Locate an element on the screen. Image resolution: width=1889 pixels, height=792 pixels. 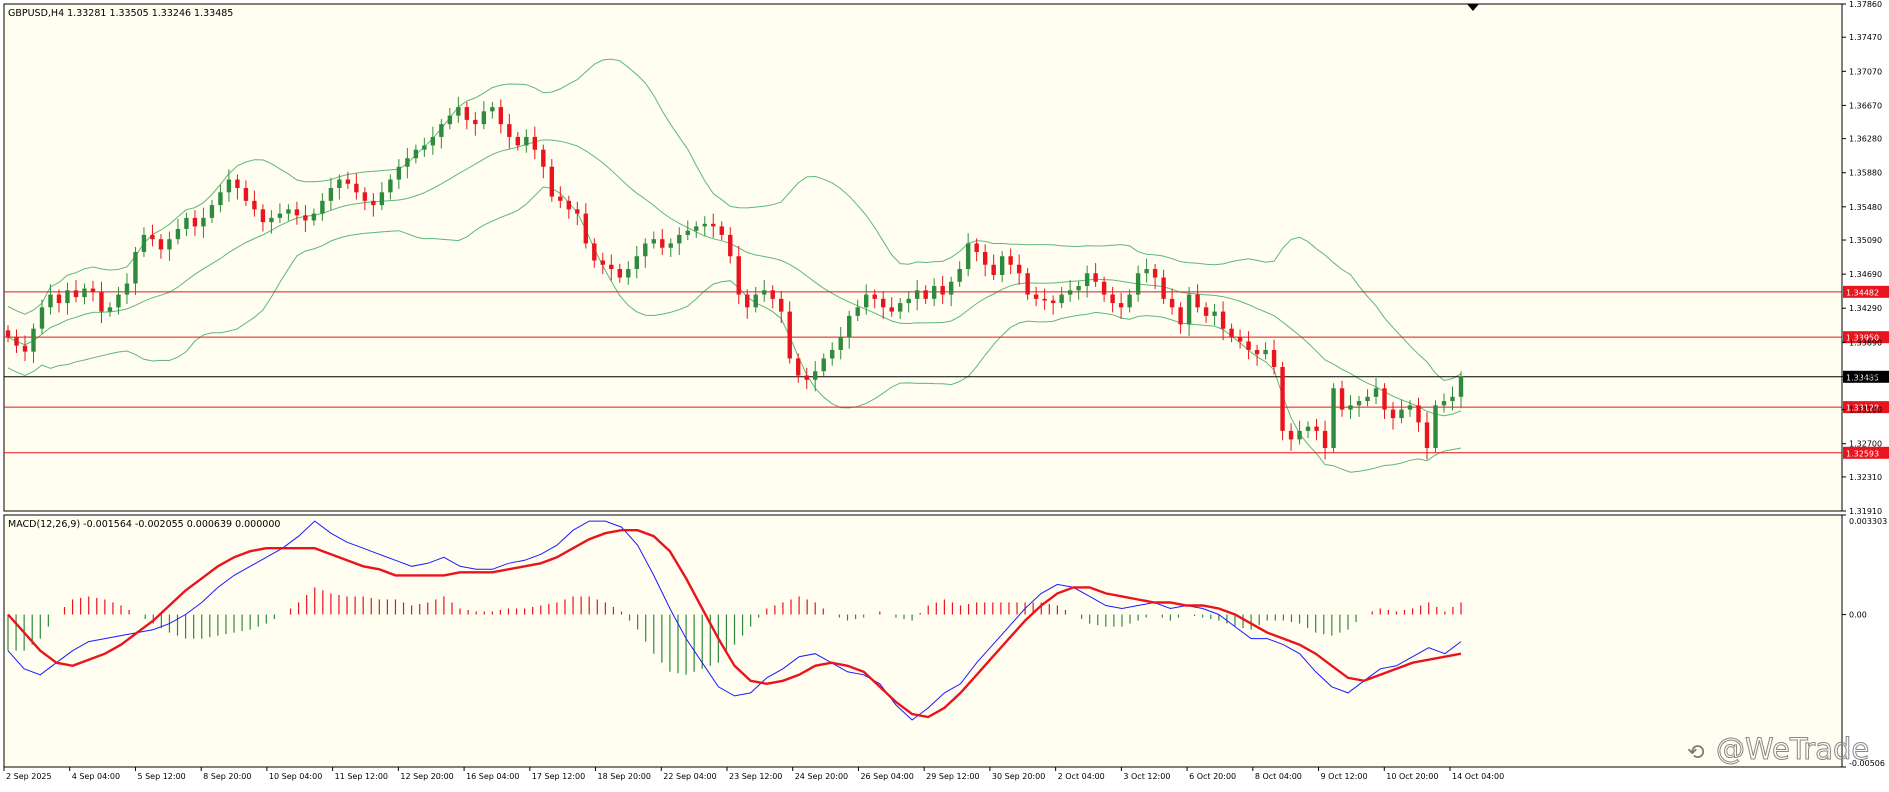
price-tick-label: 1.36670 is located at coordinates (1865, 105).